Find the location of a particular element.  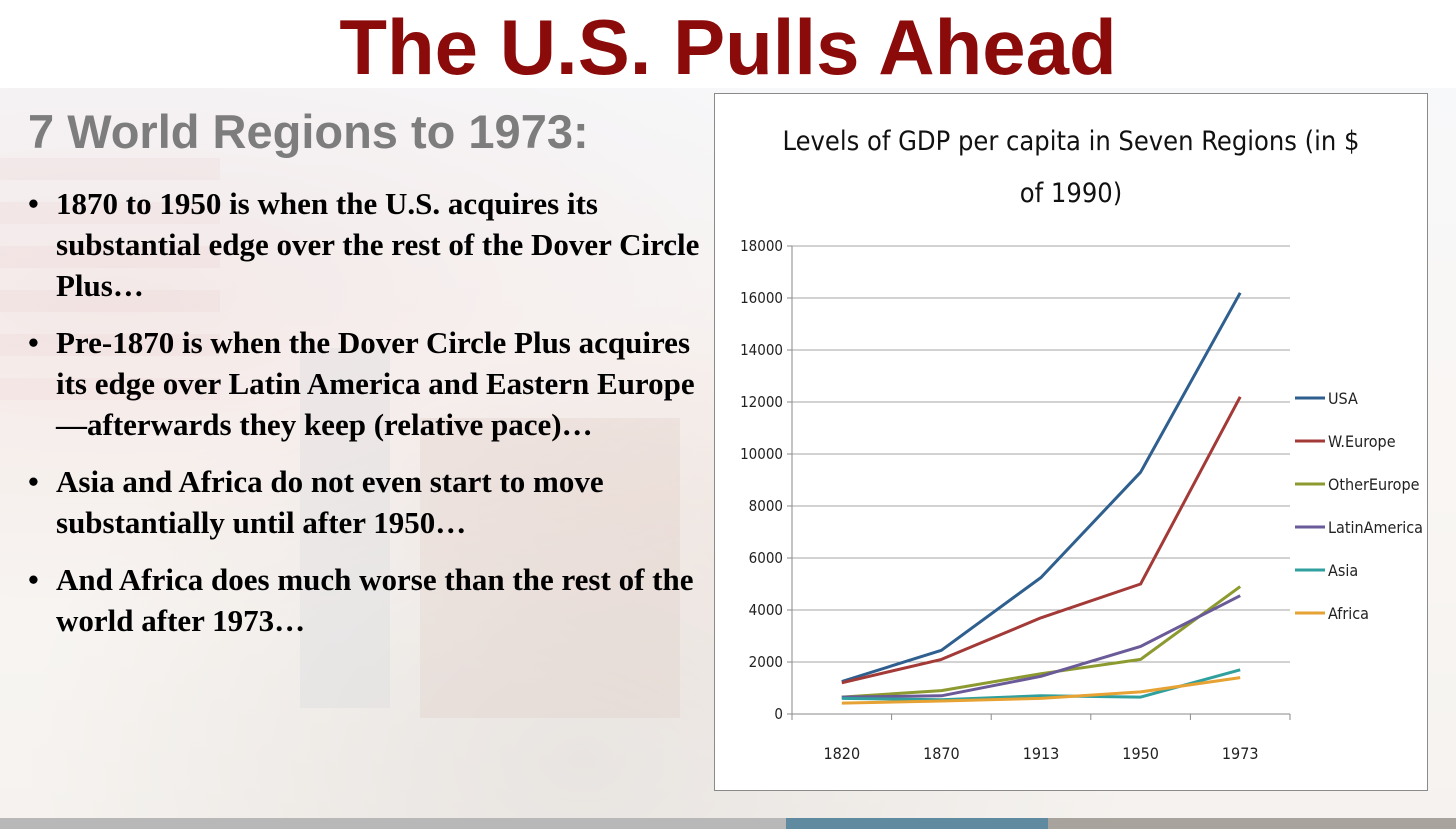

y-tick-label: 6000 is located at coordinates (766, 558).